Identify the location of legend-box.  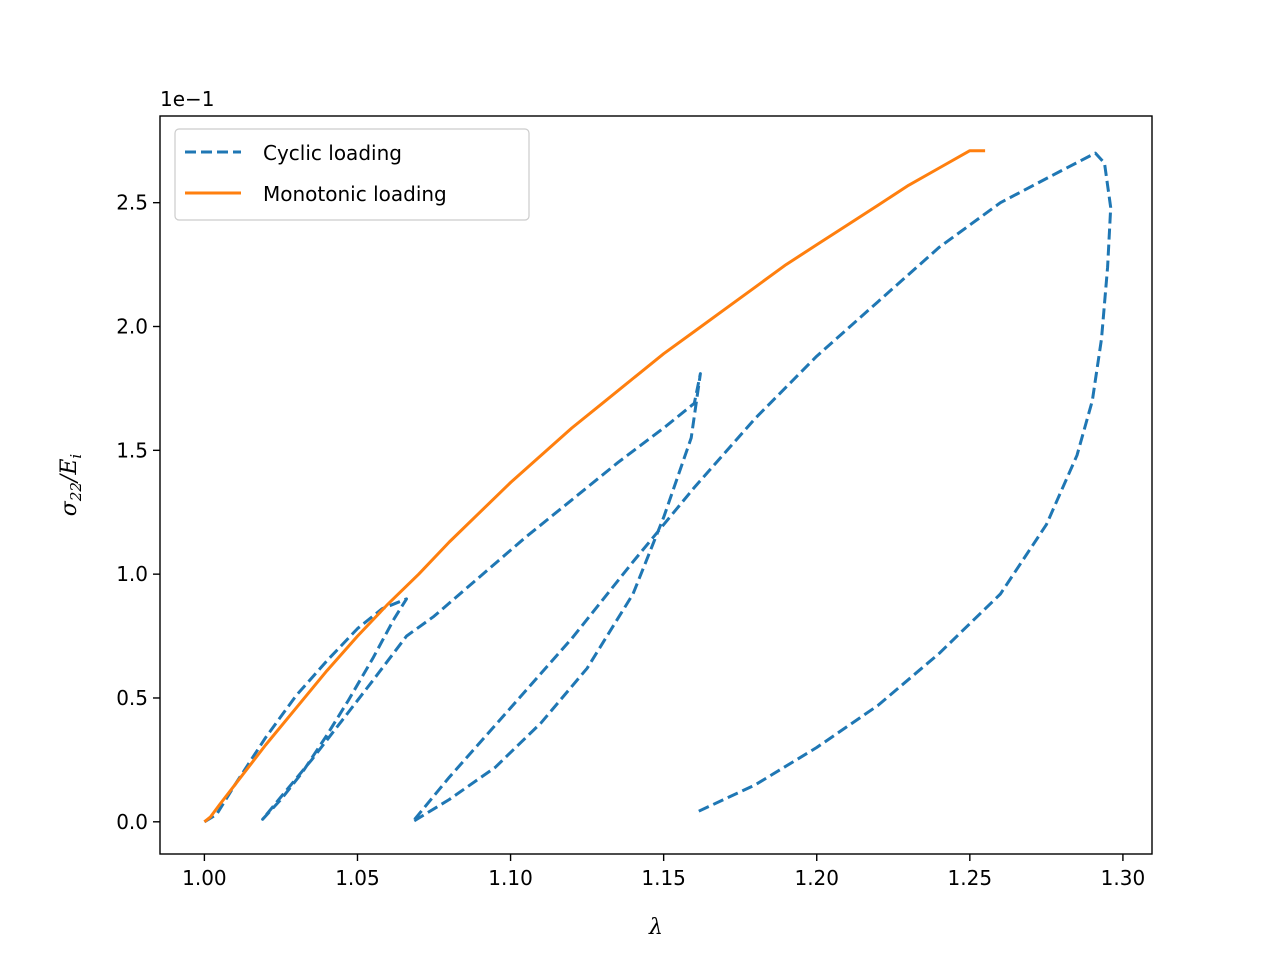
(352, 174).